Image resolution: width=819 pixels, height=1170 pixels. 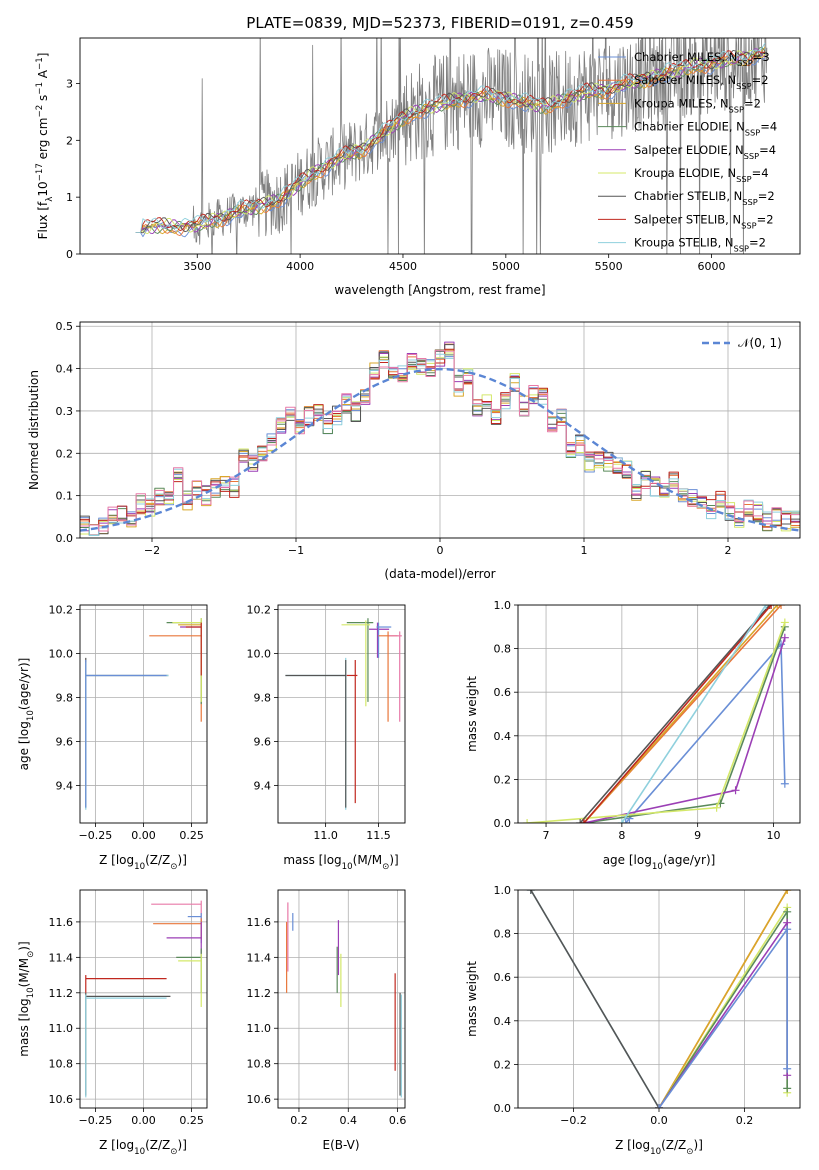 What do you see at coordinates (440, 550) in the screenshot?
I see `x-tick-label: 0` at bounding box center [440, 550].